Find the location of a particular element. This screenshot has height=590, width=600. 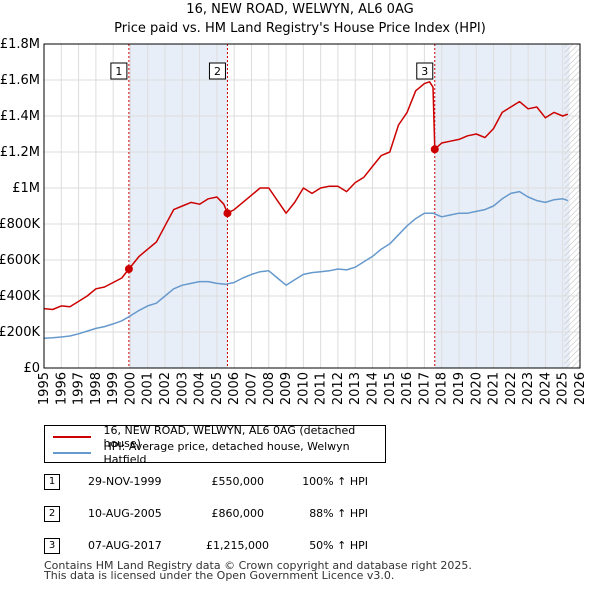

sale-row: 3 07-AUG-2017 £1,215,000 50% ↑ HPI is located at coordinates (244, 548).